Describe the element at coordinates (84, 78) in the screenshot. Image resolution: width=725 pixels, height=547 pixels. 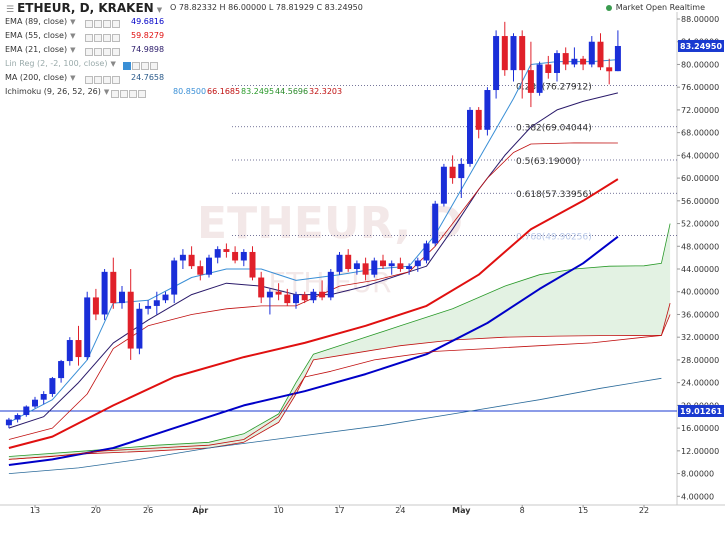
I see `legend-row-ma200: MA (200, close) ▼ 24.7658` at that location.